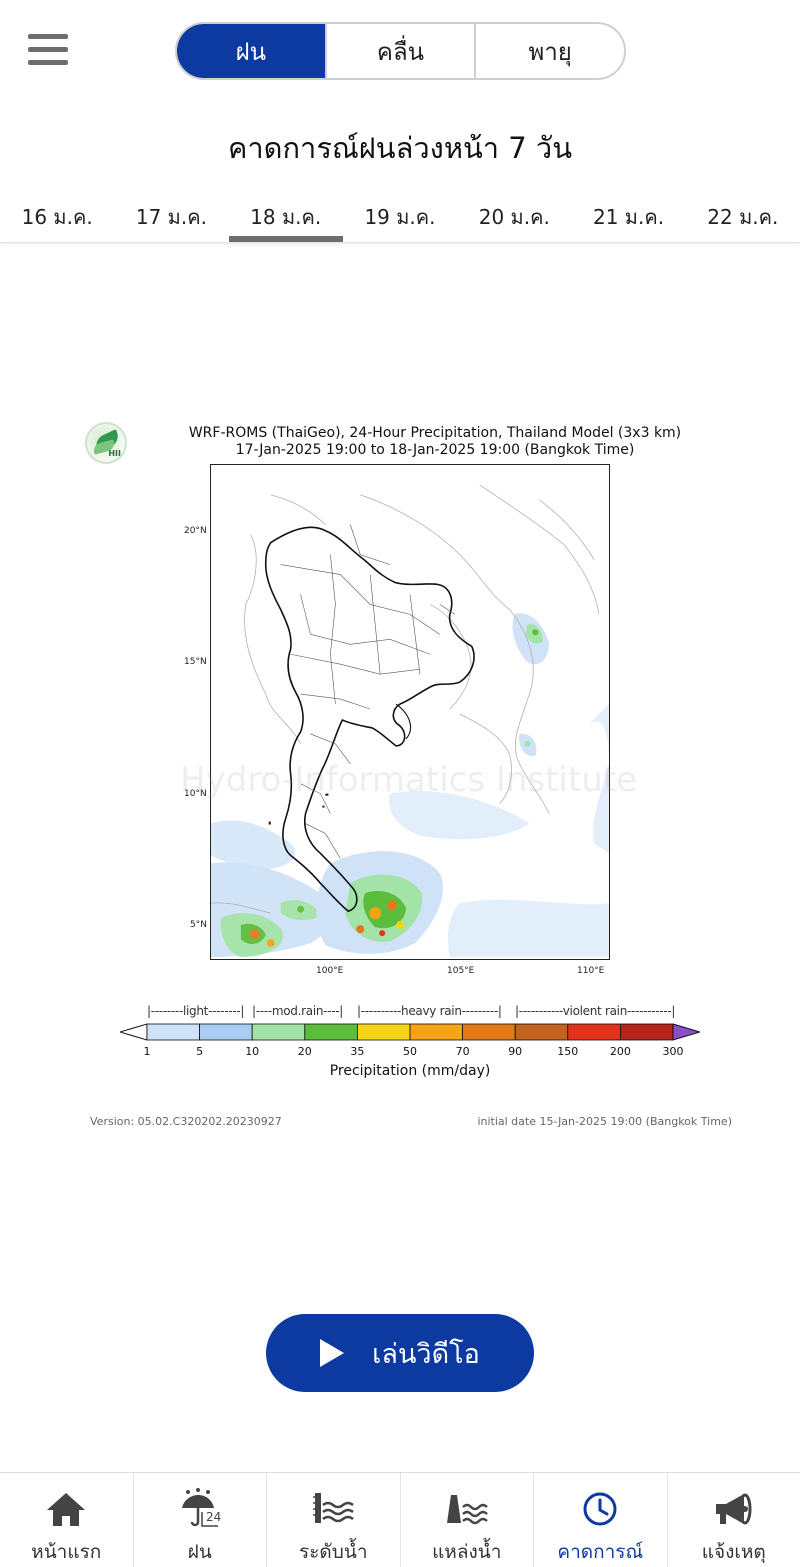 The image size is (800, 1567). Describe the element at coordinates (743, 217) in the screenshot. I see `date-tab-22: 22 ม.ค.` at that location.